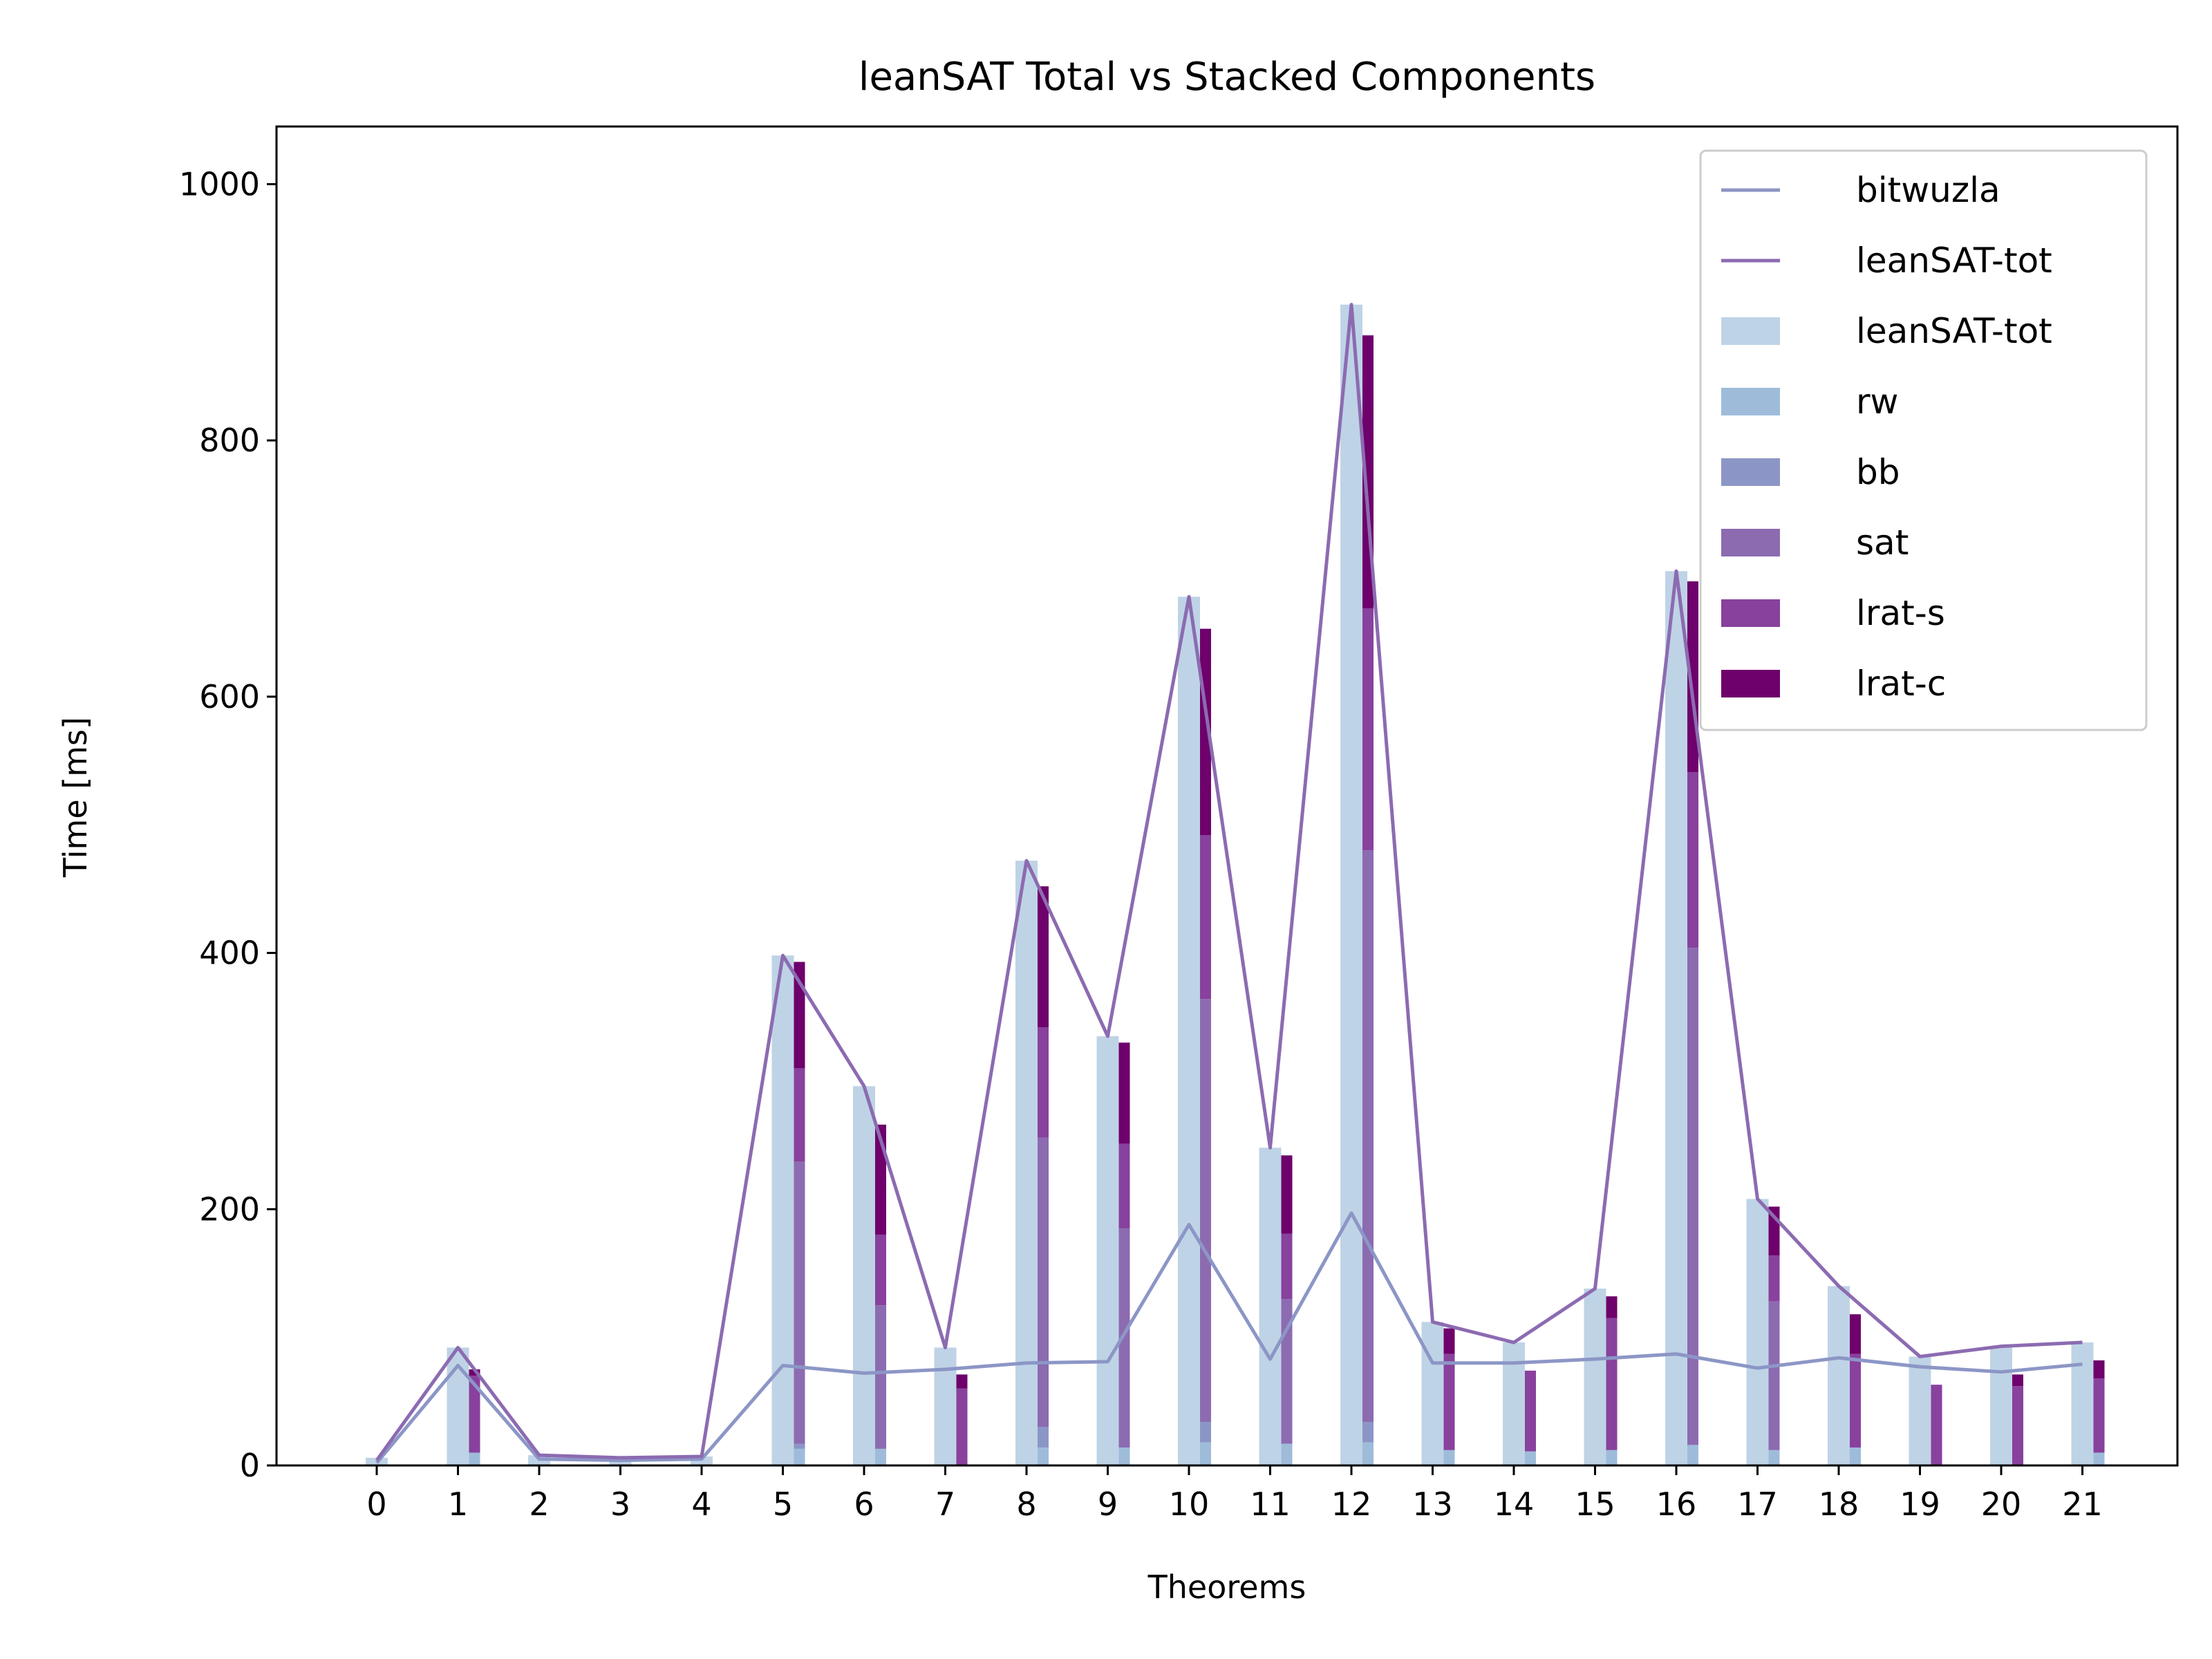 The image size is (2212, 1659). What do you see at coordinates (1877, 402) in the screenshot?
I see `legend-label-rw-3: rw` at bounding box center [1877, 402].